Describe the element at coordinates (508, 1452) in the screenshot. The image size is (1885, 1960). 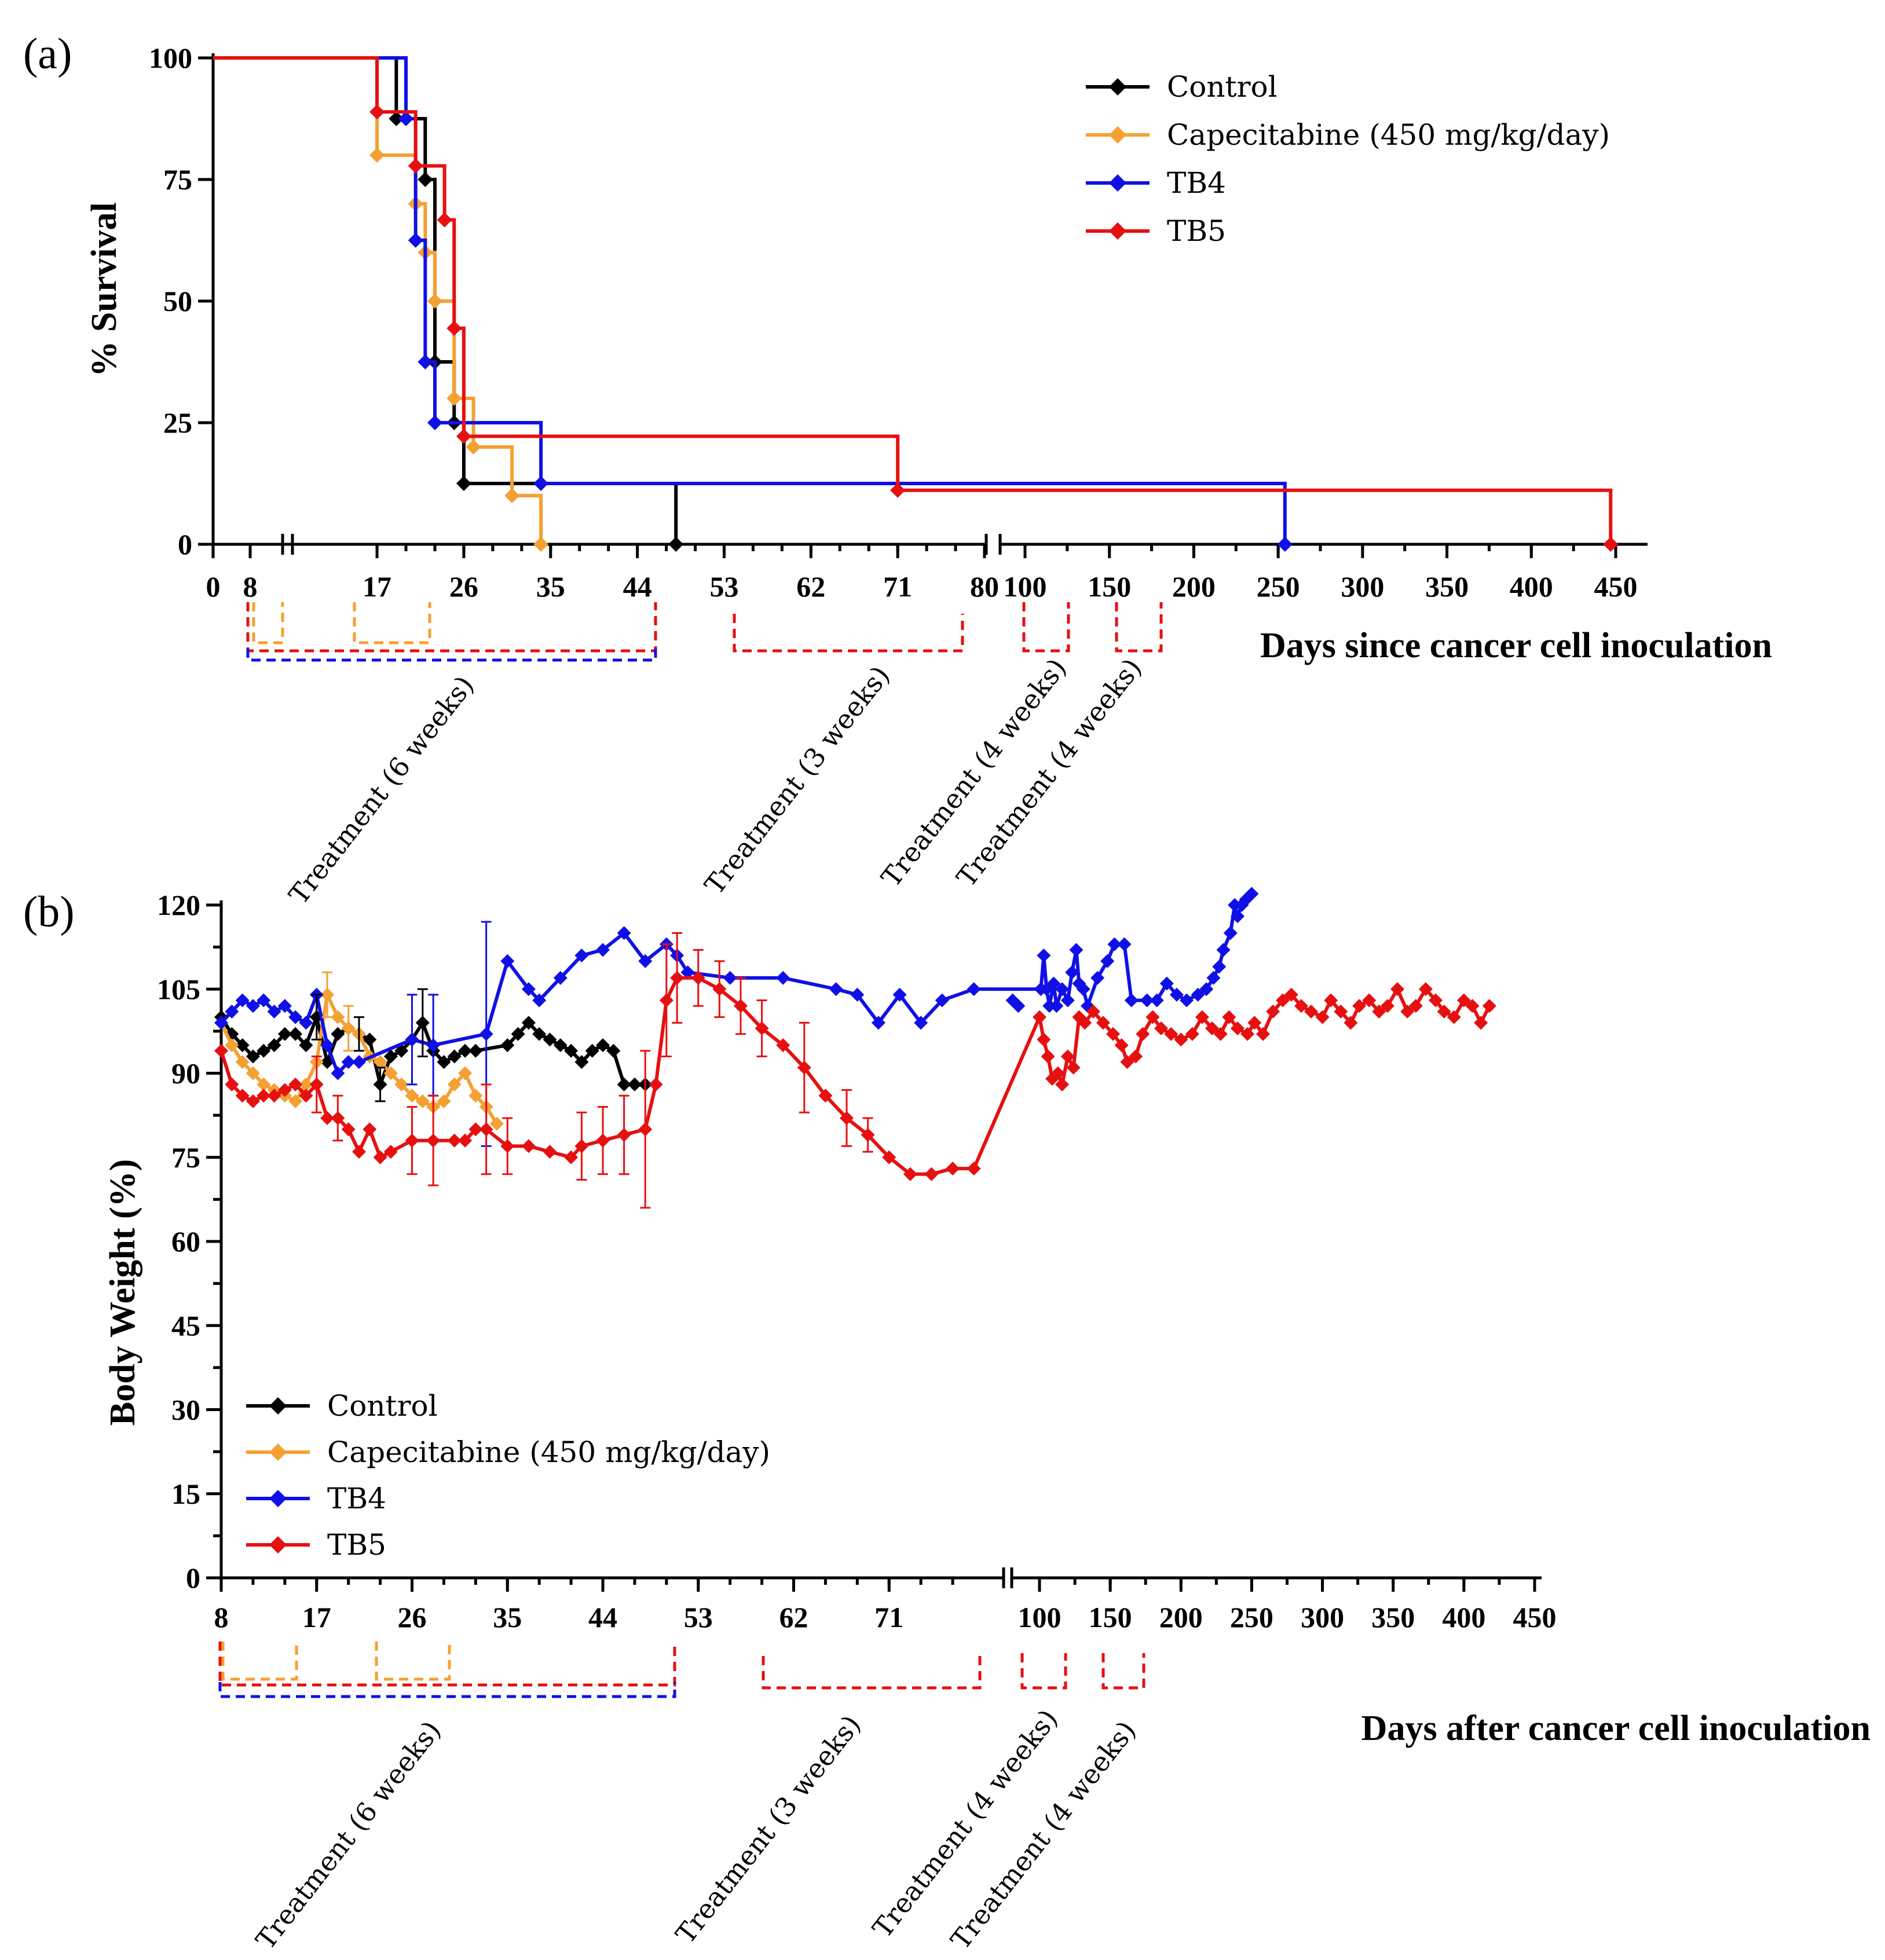
I see `legend-item: Capecitabine (450 mg/kg/day)` at that location.